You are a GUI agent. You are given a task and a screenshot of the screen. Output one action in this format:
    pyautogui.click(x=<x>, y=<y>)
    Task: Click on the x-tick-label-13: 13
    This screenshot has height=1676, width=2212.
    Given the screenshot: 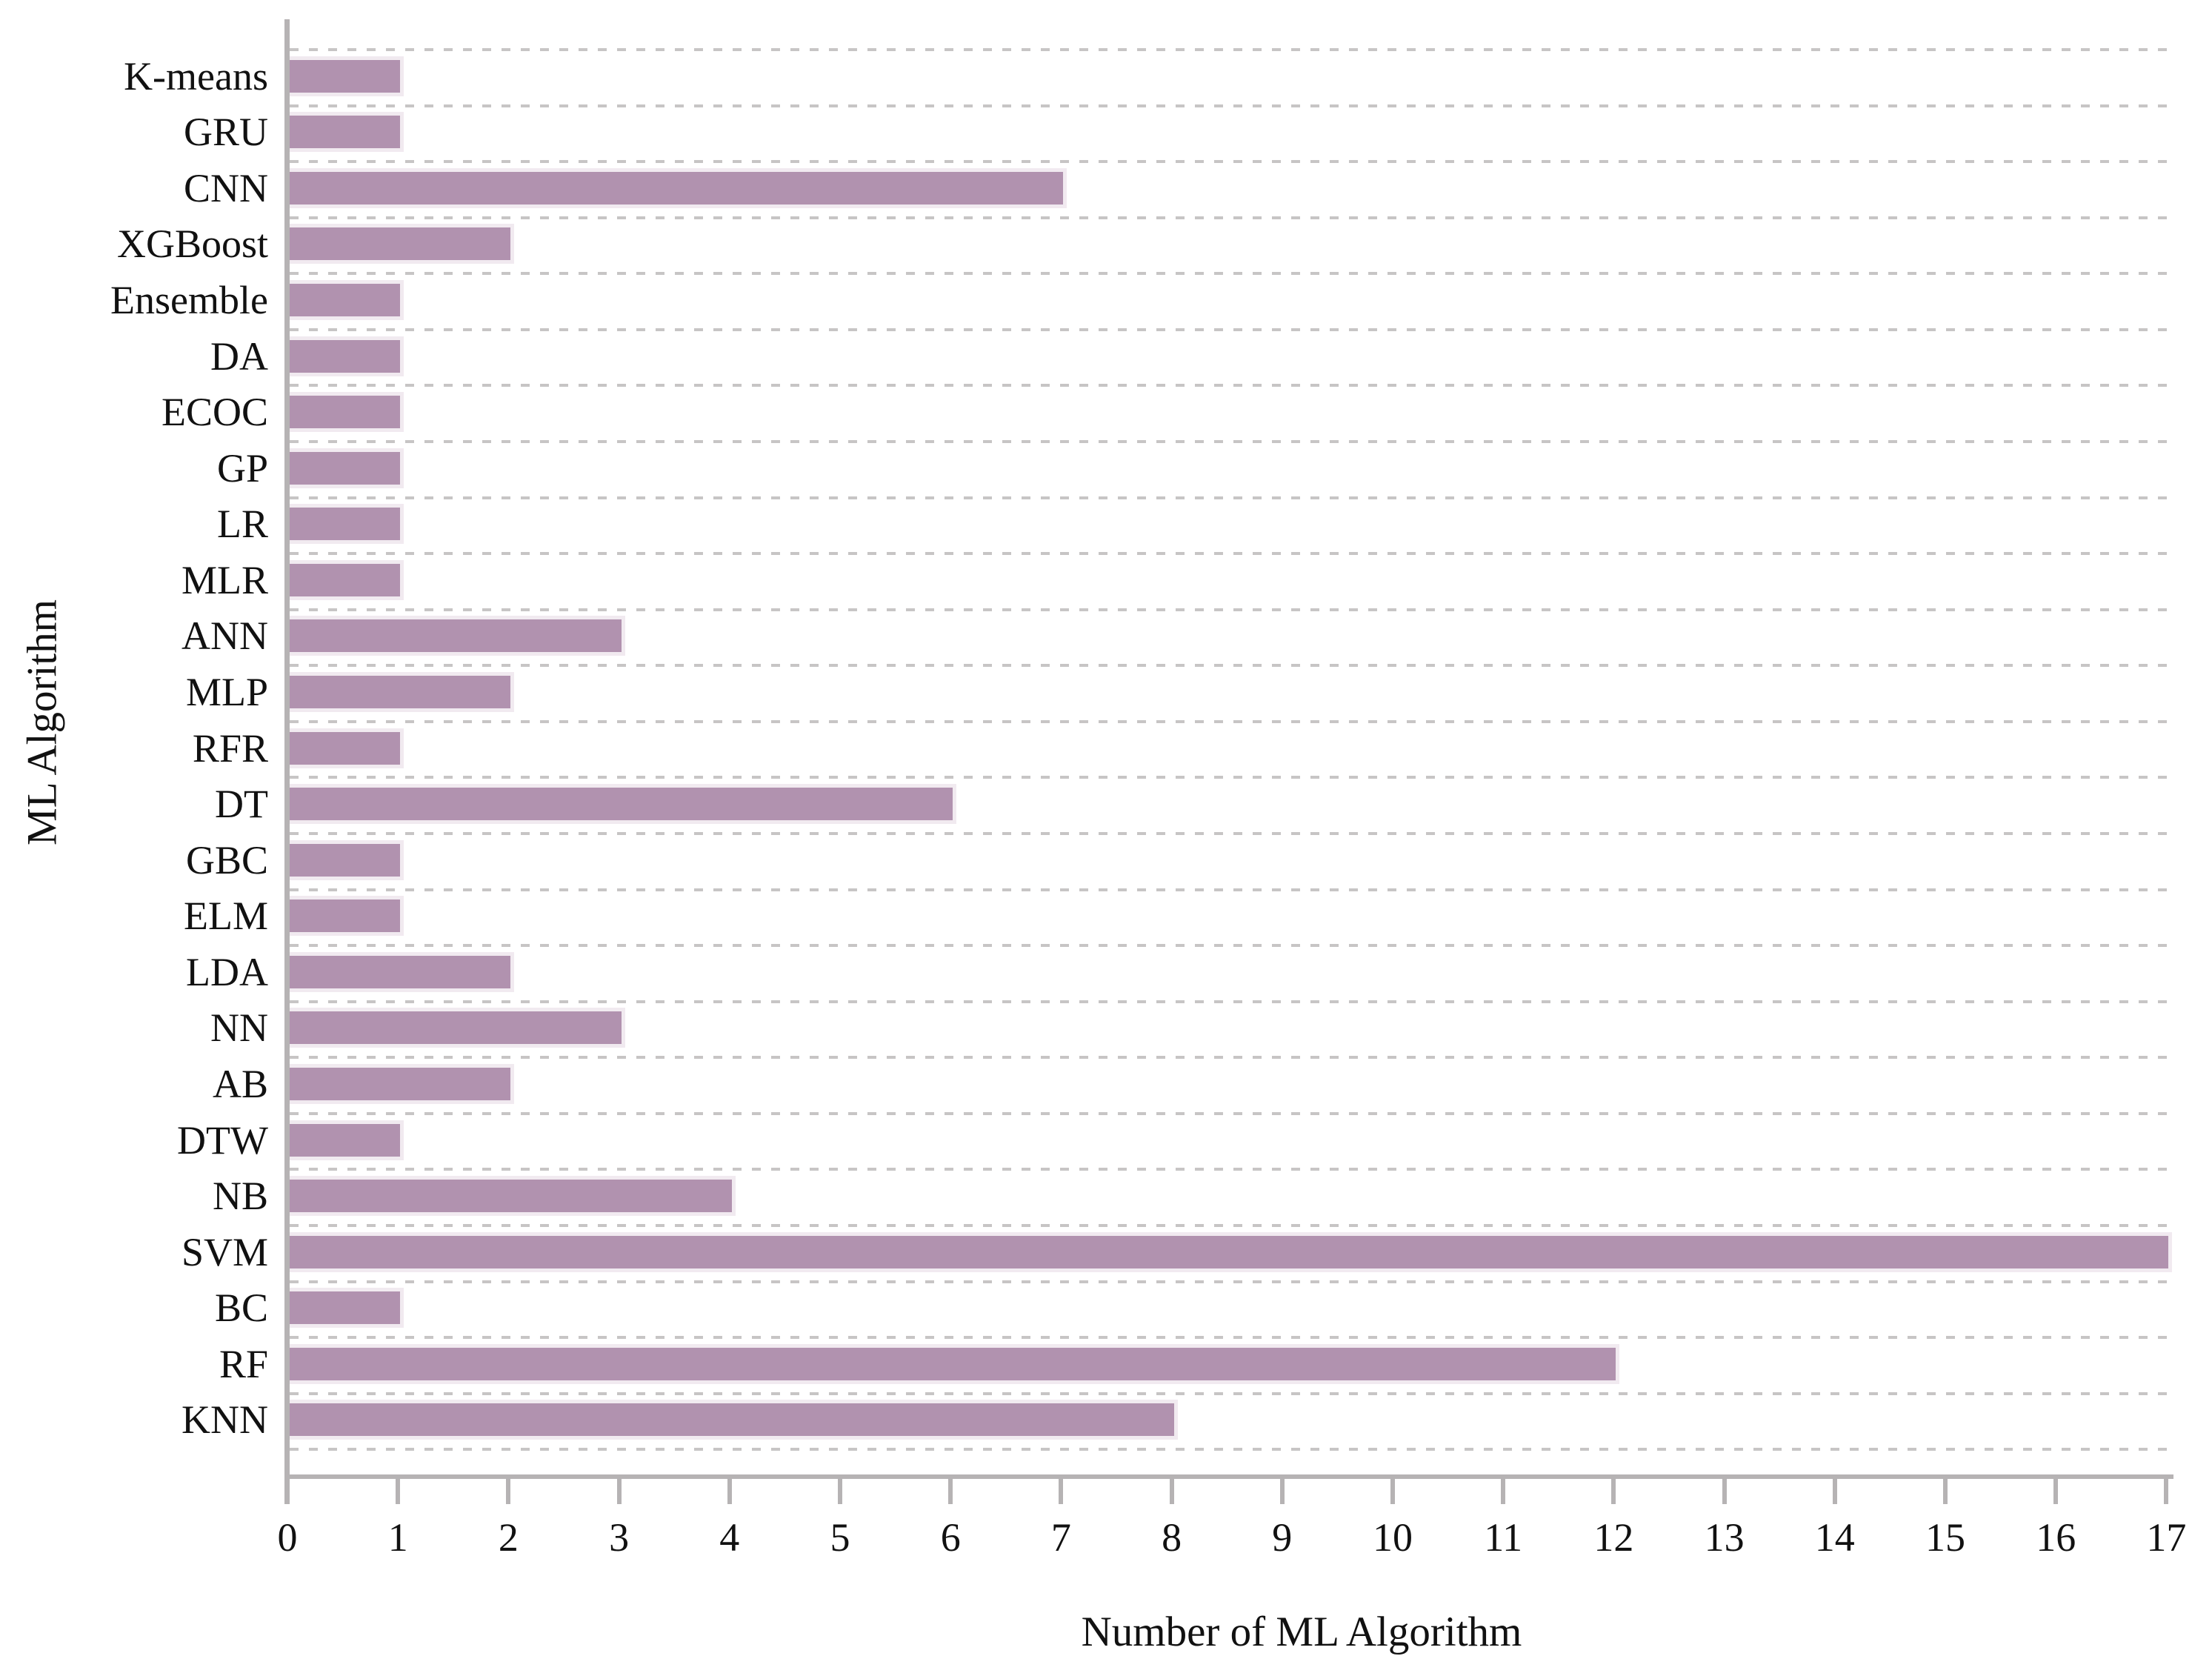 What is the action you would take?
    pyautogui.click(x=1724, y=1538)
    